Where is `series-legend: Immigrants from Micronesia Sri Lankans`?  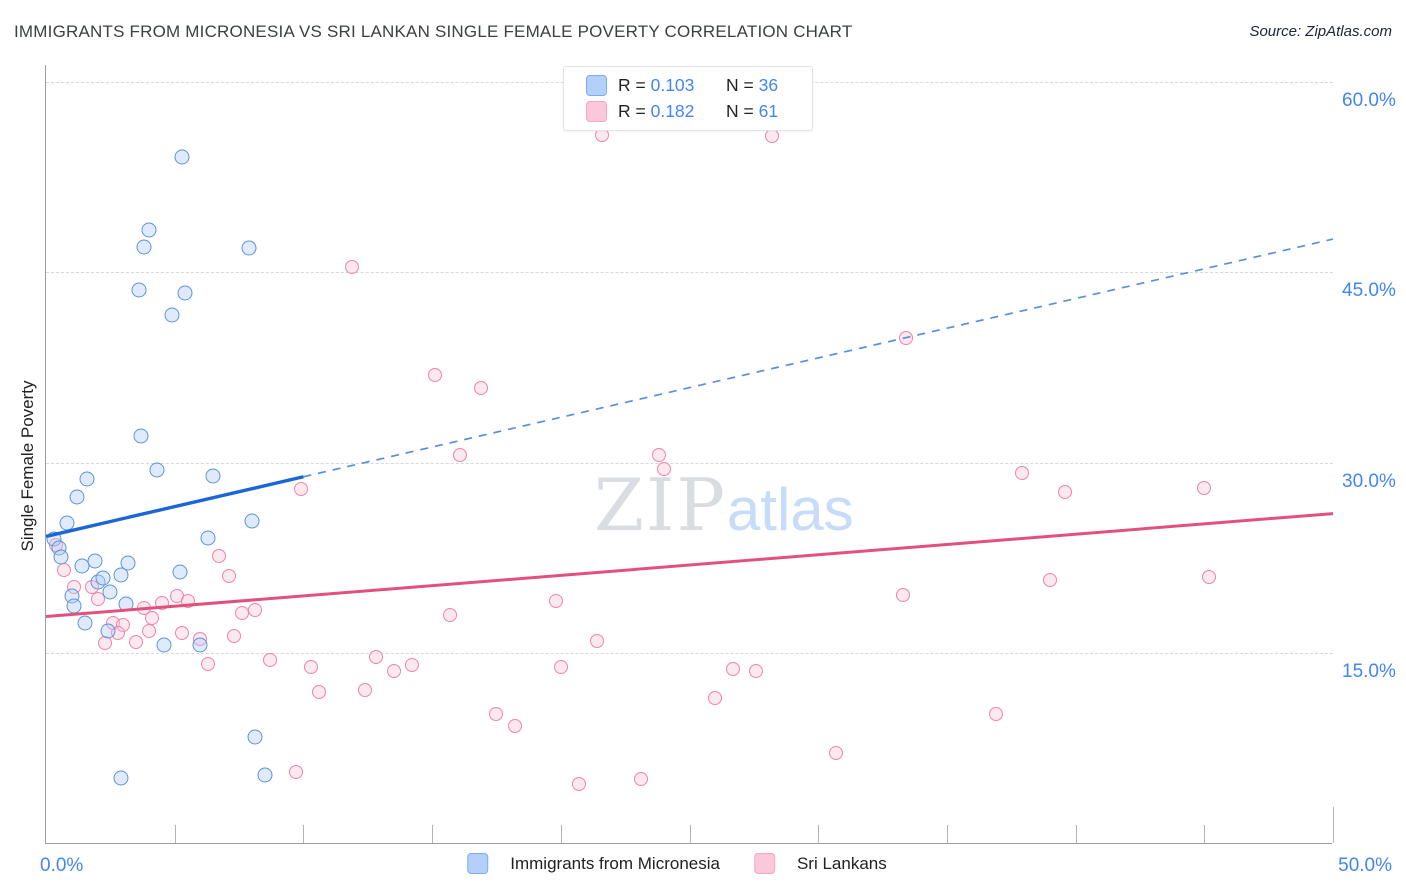
series-legend: Immigrants from Micronesia Sri Lankans is located at coordinates (687, 863).